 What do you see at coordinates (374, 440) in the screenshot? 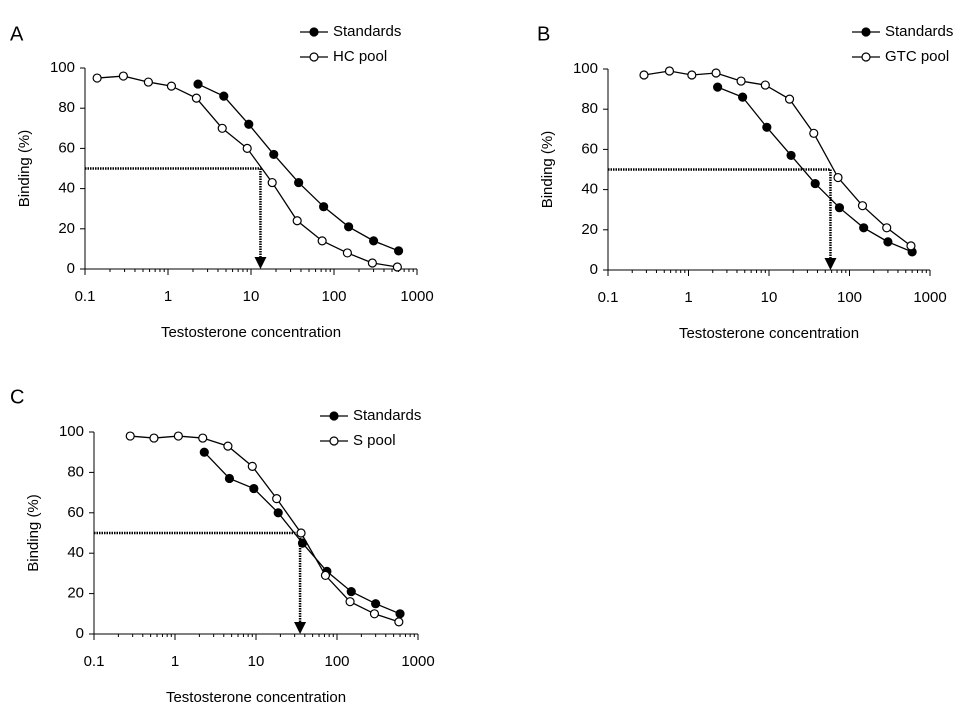
I see `legend-label: S pool` at bounding box center [374, 440].